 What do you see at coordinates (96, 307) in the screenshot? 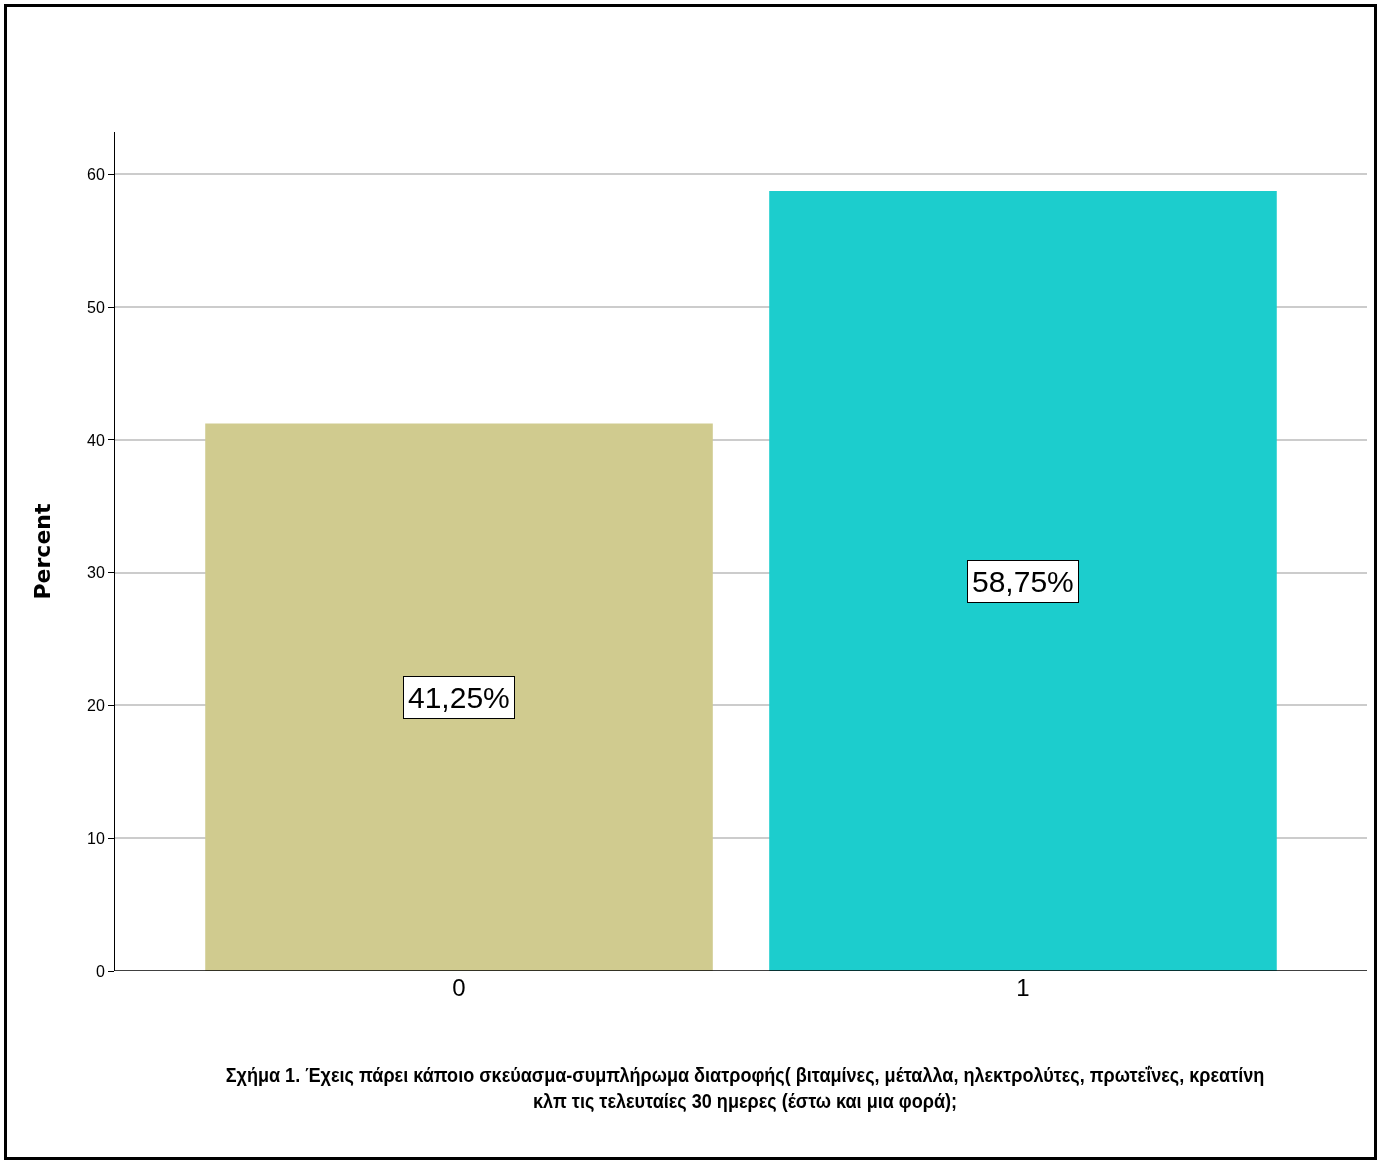
I see `y-tick-label: 50` at bounding box center [96, 307].